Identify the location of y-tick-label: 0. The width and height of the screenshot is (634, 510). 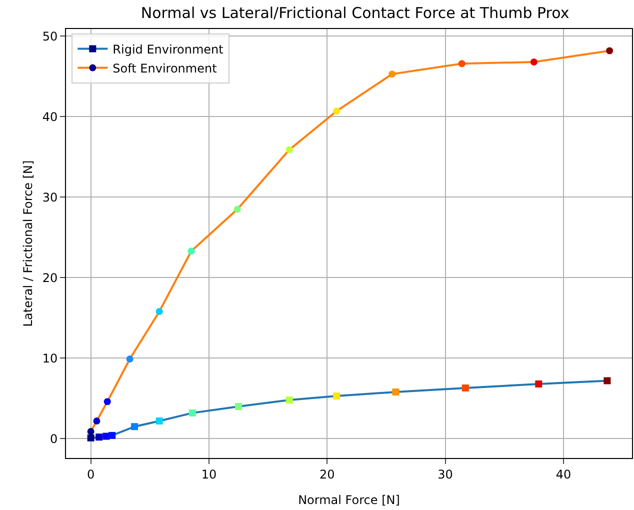
(54, 439).